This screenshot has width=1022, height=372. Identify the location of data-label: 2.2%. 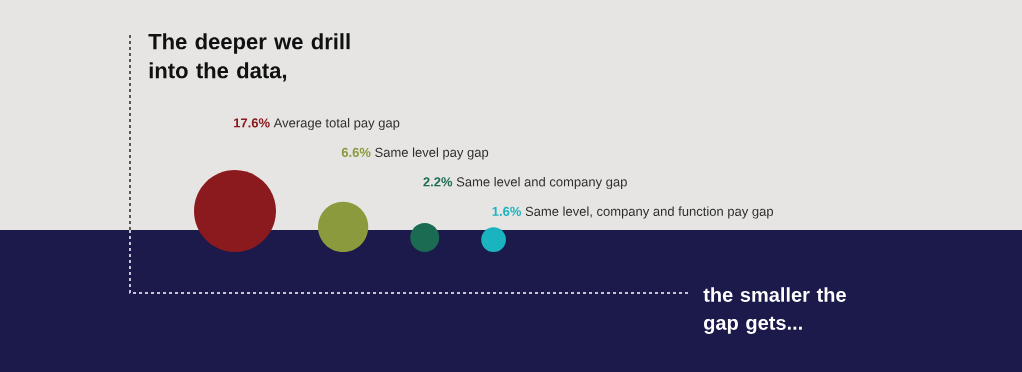
(438, 182).